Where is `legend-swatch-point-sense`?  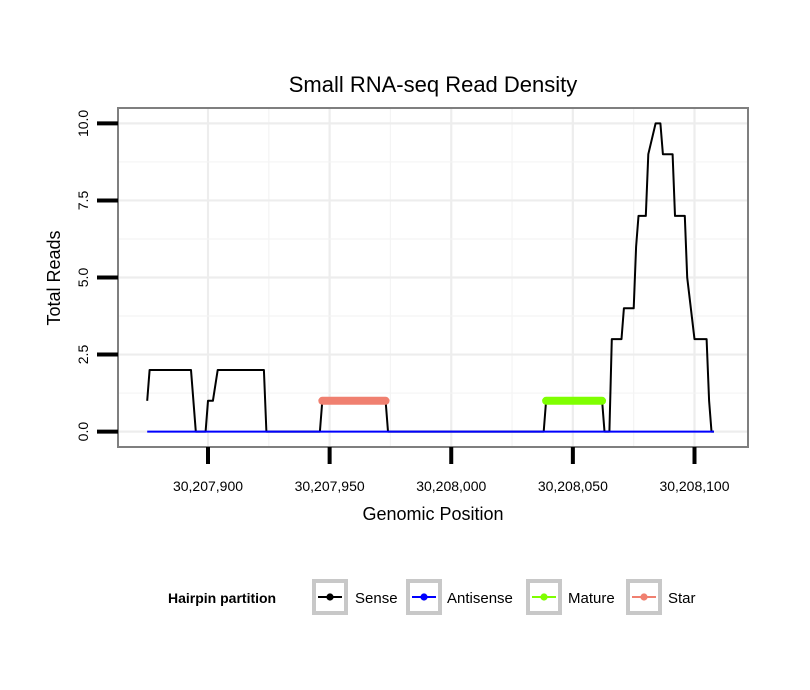
legend-swatch-point-sense is located at coordinates (330, 597).